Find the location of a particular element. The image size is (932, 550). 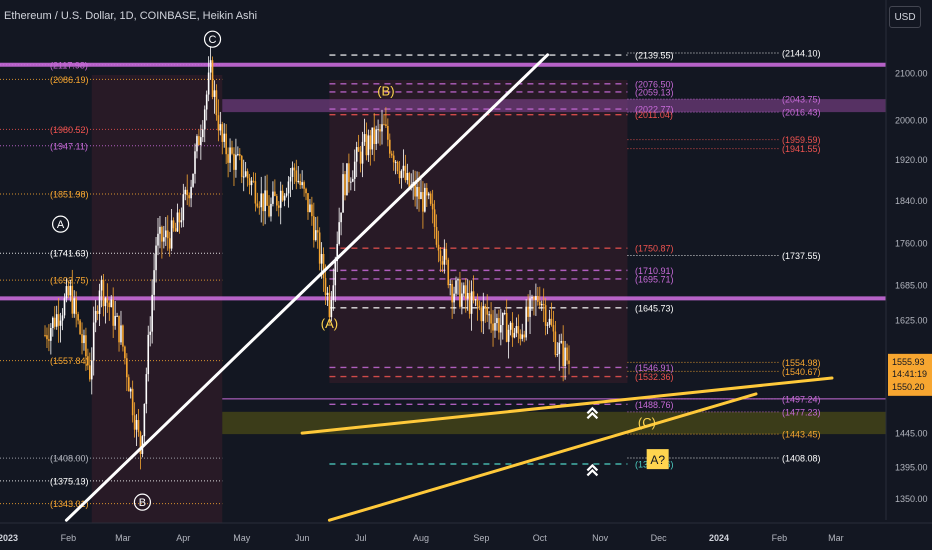

wave-label-2: B is located at coordinates (142, 503).